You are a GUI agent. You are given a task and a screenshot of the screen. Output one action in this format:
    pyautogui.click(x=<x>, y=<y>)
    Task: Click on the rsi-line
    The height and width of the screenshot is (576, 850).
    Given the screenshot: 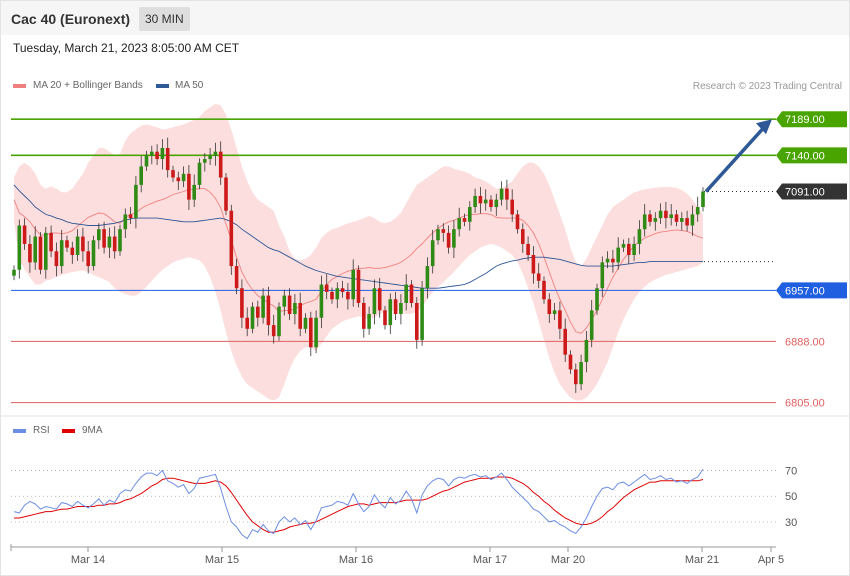 What is the action you would take?
    pyautogui.click(x=358, y=504)
    